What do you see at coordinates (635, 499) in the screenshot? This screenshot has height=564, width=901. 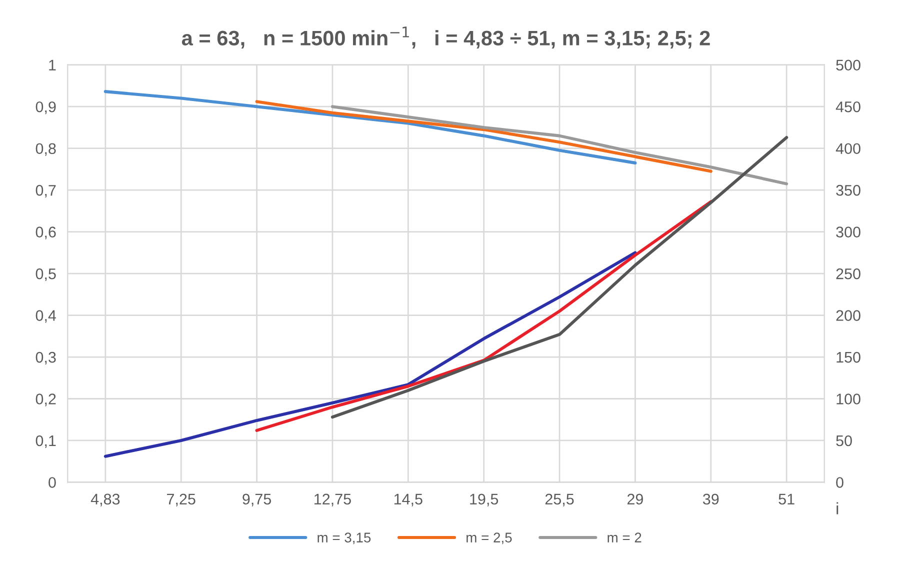 I see `x-tick-label: 29` at bounding box center [635, 499].